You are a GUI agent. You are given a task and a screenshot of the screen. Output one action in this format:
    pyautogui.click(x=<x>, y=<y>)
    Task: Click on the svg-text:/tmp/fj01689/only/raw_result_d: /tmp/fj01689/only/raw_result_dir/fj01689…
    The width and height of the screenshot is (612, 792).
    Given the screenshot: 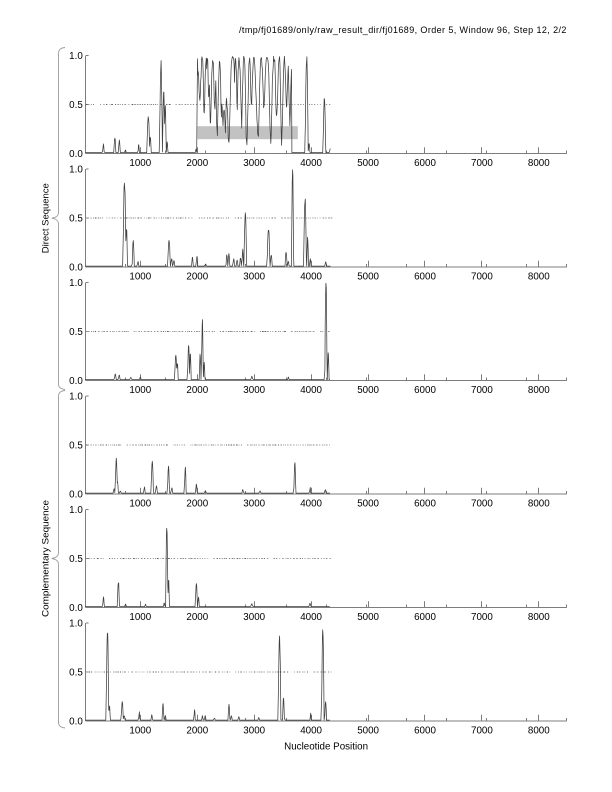 What is the action you would take?
    pyautogui.click(x=403, y=30)
    